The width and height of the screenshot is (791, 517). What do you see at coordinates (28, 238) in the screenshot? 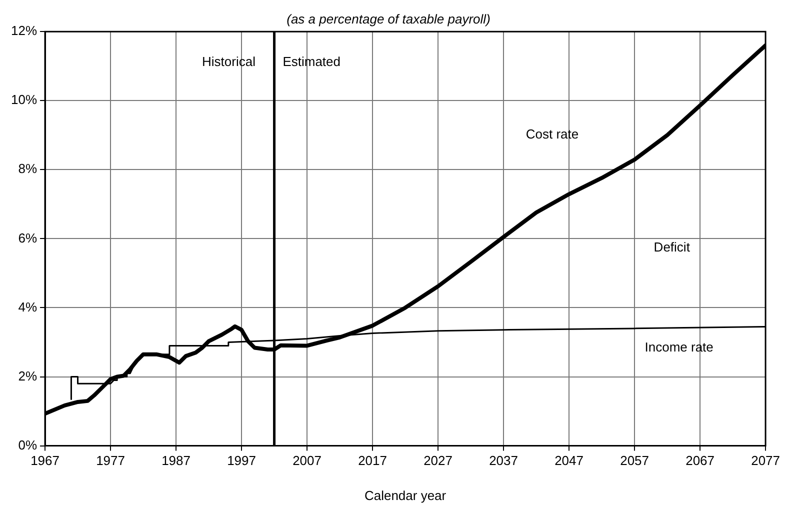
I see `y-tick-label: 6%` at bounding box center [28, 238].